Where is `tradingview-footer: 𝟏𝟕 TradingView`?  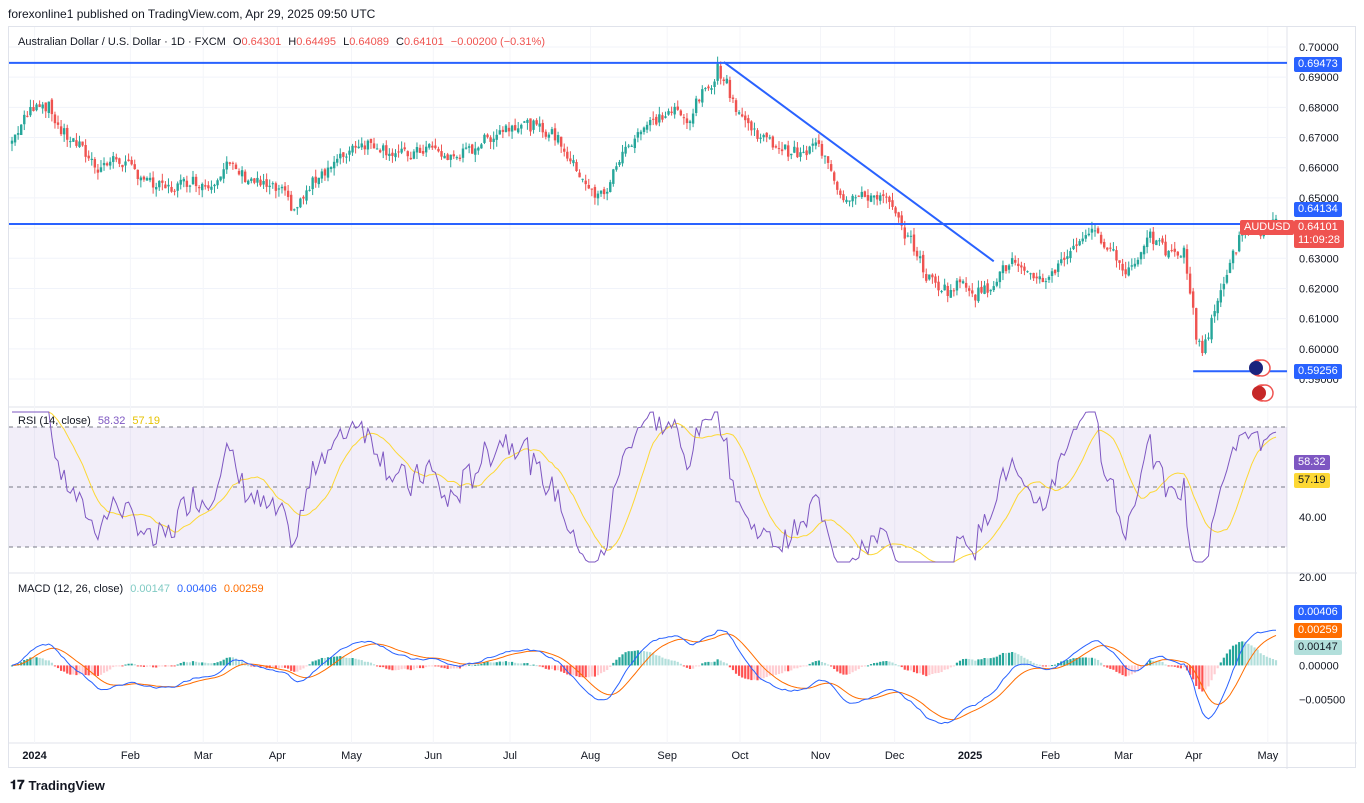 tradingview-footer: 𝟏𝟕 TradingView is located at coordinates (57, 785).